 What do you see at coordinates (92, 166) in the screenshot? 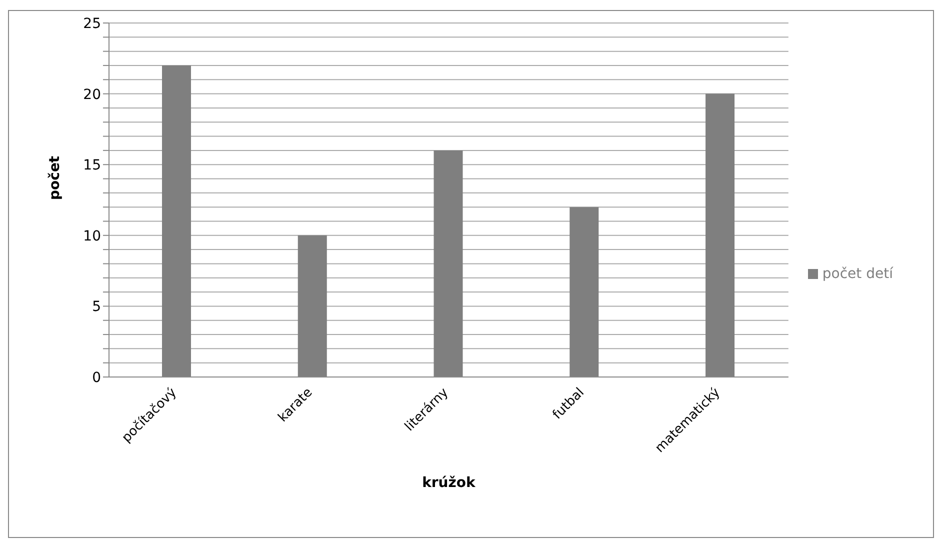
I see `y-tick-label: 15` at bounding box center [92, 166].